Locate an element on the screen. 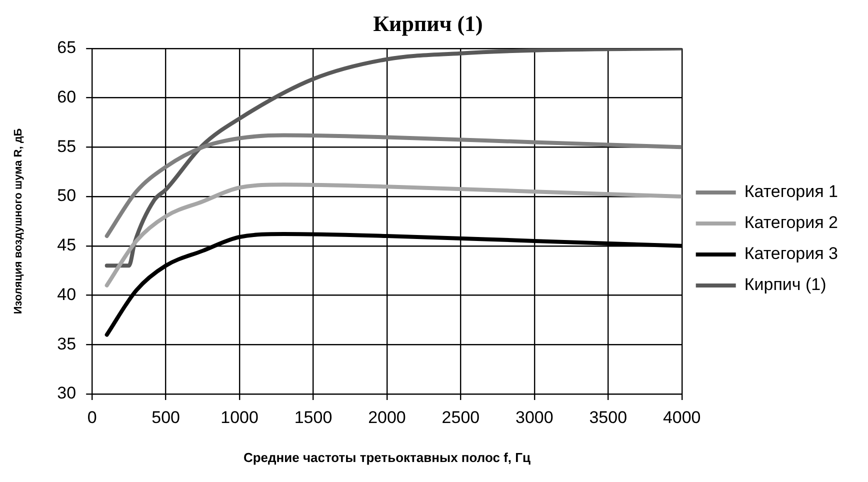 Image resolution: width=868 pixels, height=482 pixels. legend-label: Категория 1 is located at coordinates (791, 192).